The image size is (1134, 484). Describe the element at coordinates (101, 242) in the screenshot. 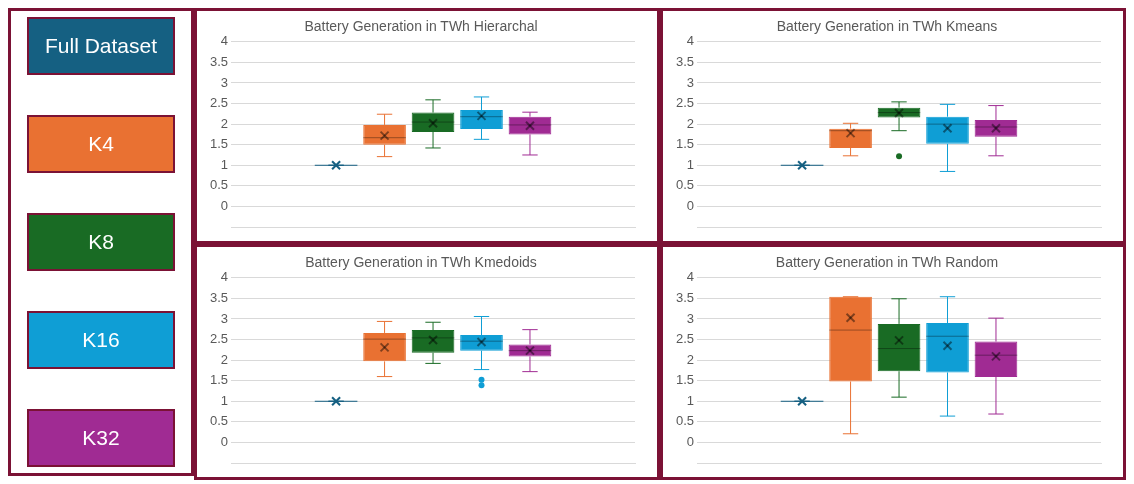

I see `text: K8` at that location.